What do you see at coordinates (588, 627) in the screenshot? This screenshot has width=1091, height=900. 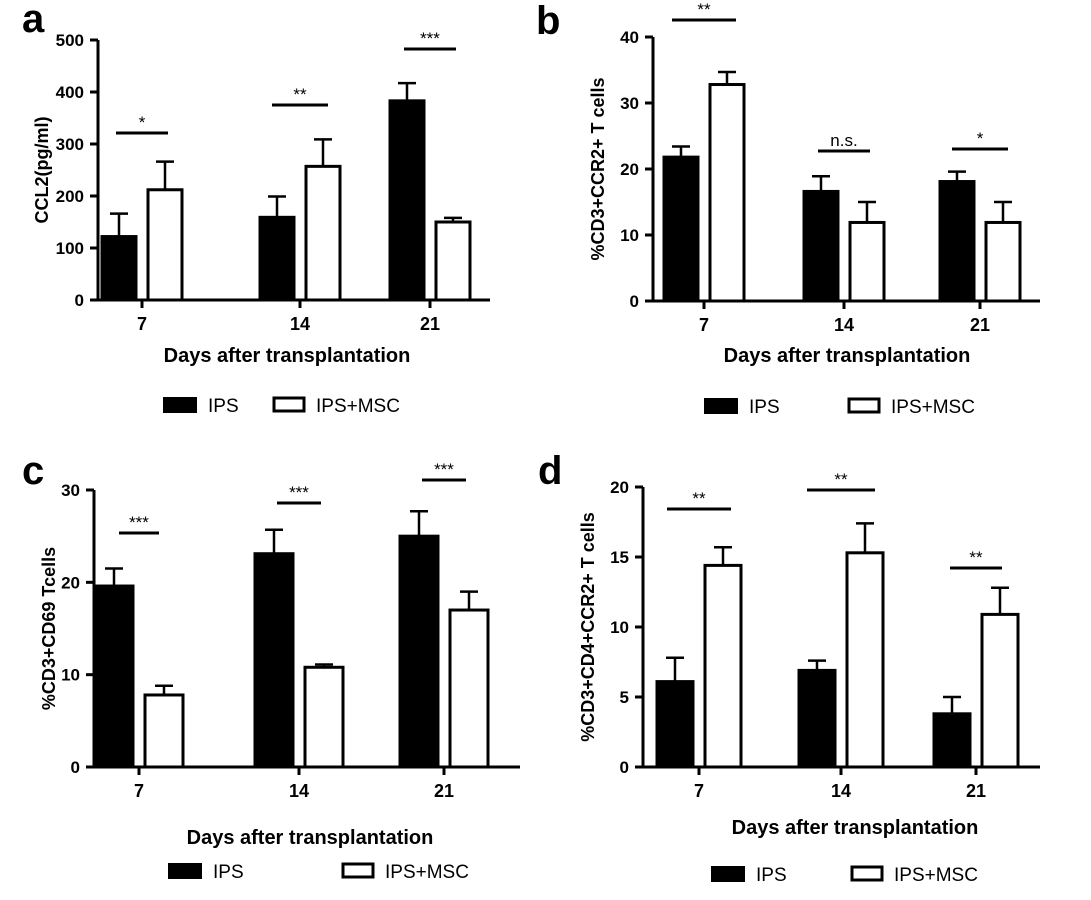 I see `y-axis-label: %CD3+CD4+CCR2+ T cells` at bounding box center [588, 627].